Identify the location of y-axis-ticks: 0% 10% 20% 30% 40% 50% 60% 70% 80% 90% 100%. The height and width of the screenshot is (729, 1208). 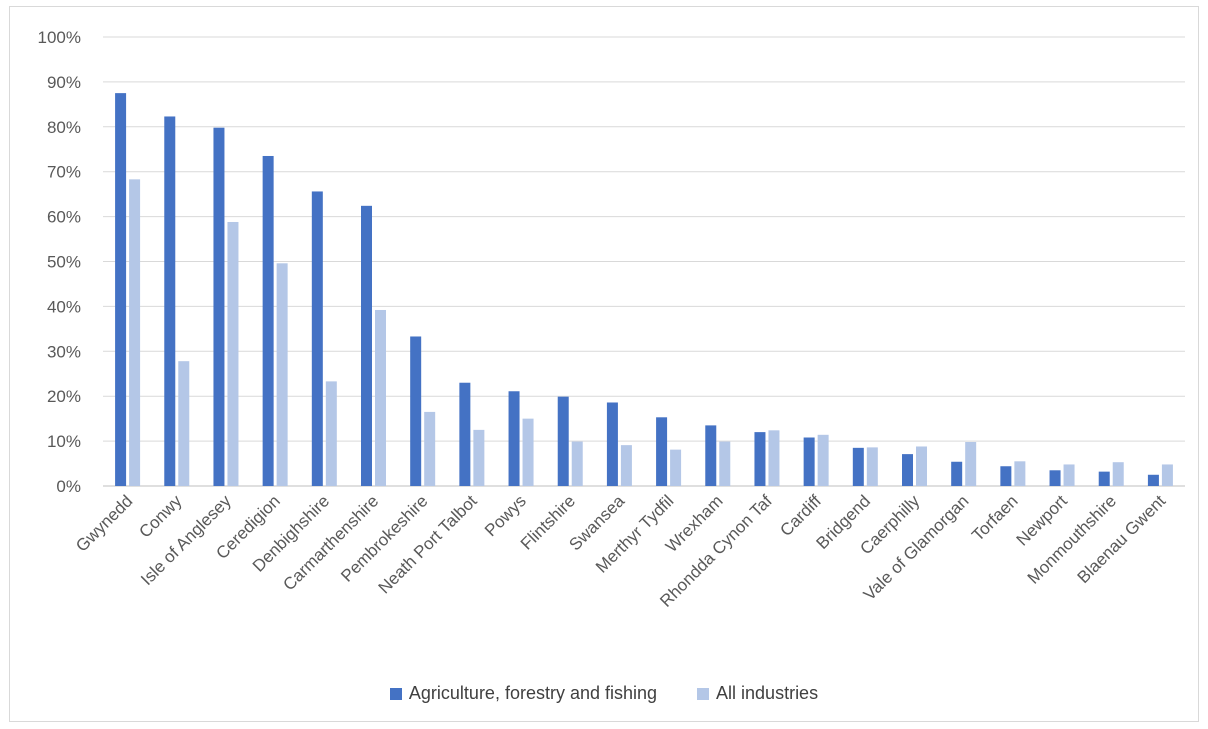
(59, 262).